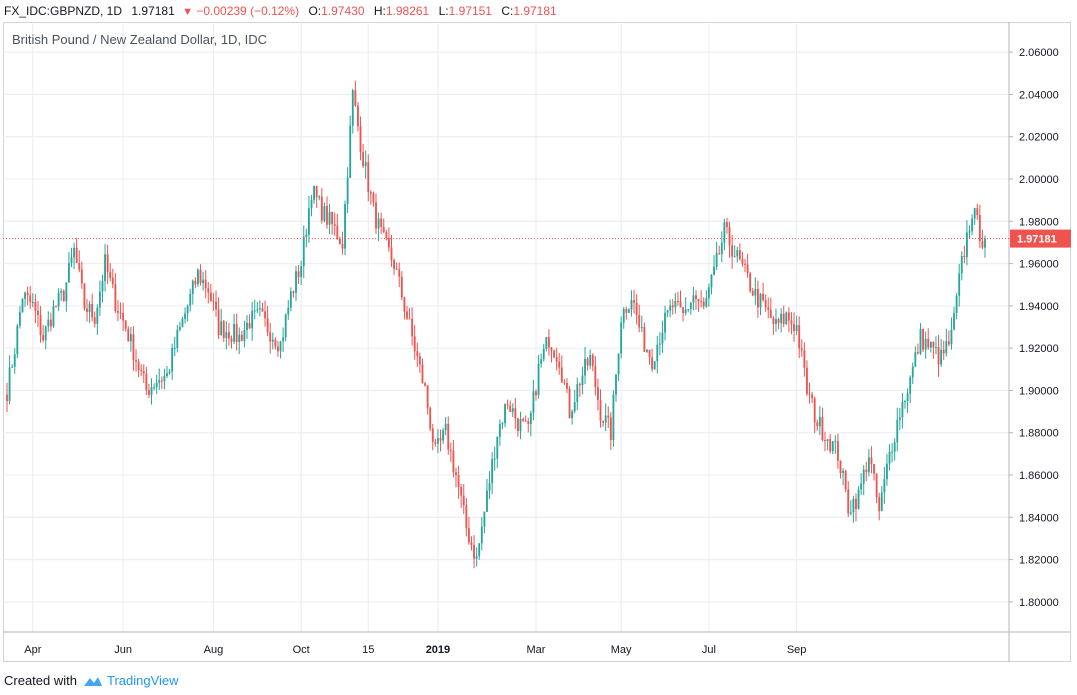 Image resolution: width=1077 pixels, height=695 pixels. I want to click on last-price: 1.97181, so click(153, 11).